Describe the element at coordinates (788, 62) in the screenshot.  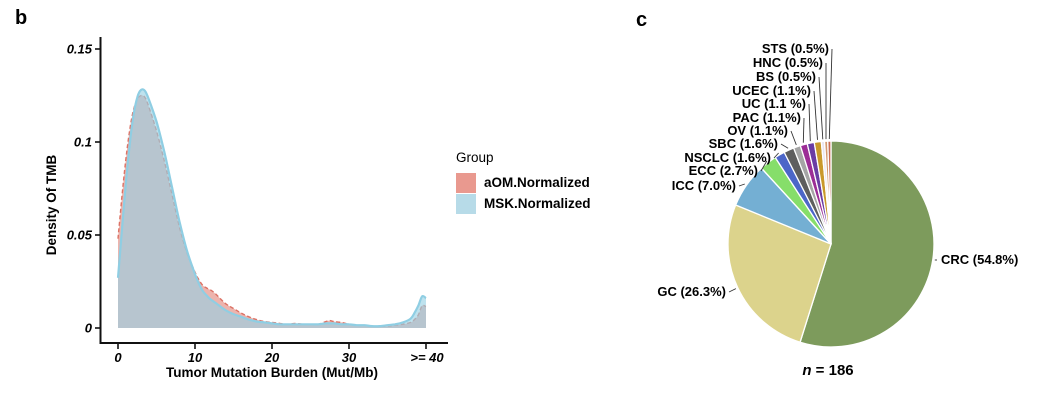
I see `pie-label-HNC: HNC (0.5%)` at that location.